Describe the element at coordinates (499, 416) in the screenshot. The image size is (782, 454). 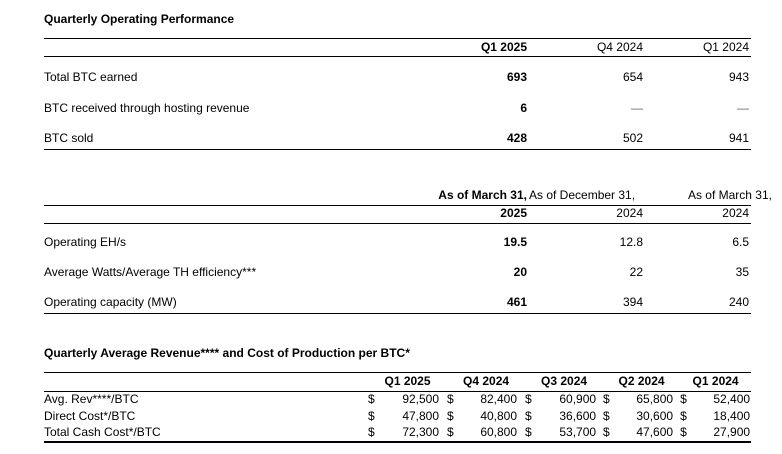
I see `cell-value: 40,800` at that location.